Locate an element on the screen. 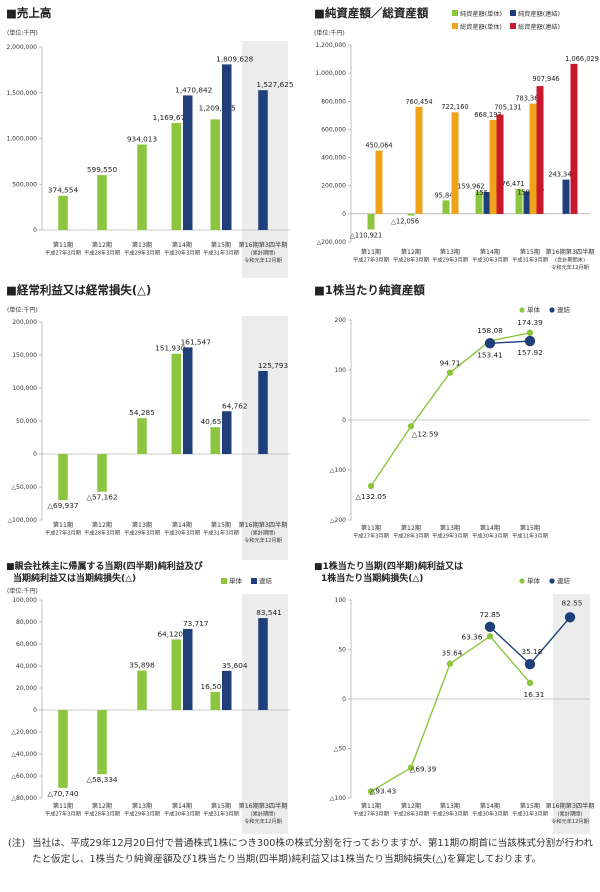 Image resolution: width=600 pixels, height=892 pixels. chart-title-line: 当期純利益又は当期純損失(△) is located at coordinates (74, 578).